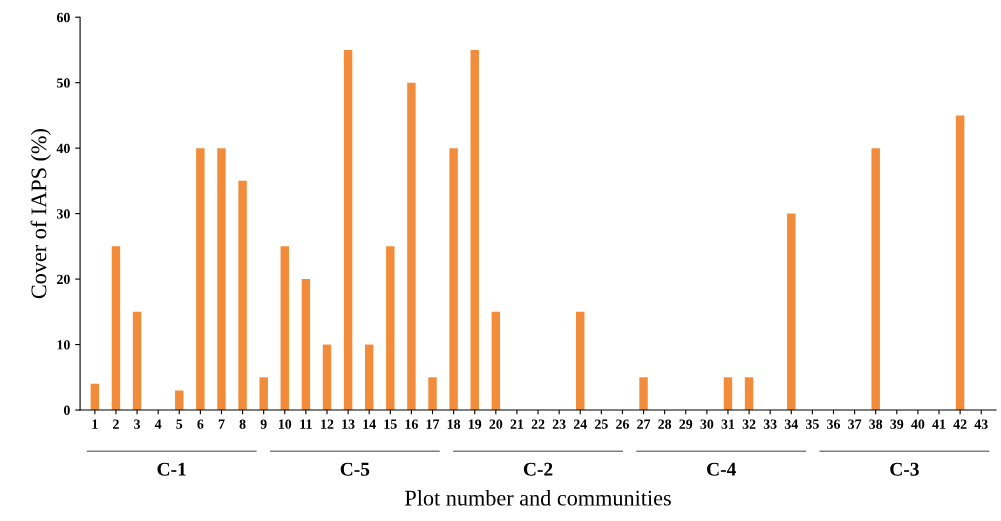 The image size is (1001, 521). I want to click on text: C-5, so click(355, 469).